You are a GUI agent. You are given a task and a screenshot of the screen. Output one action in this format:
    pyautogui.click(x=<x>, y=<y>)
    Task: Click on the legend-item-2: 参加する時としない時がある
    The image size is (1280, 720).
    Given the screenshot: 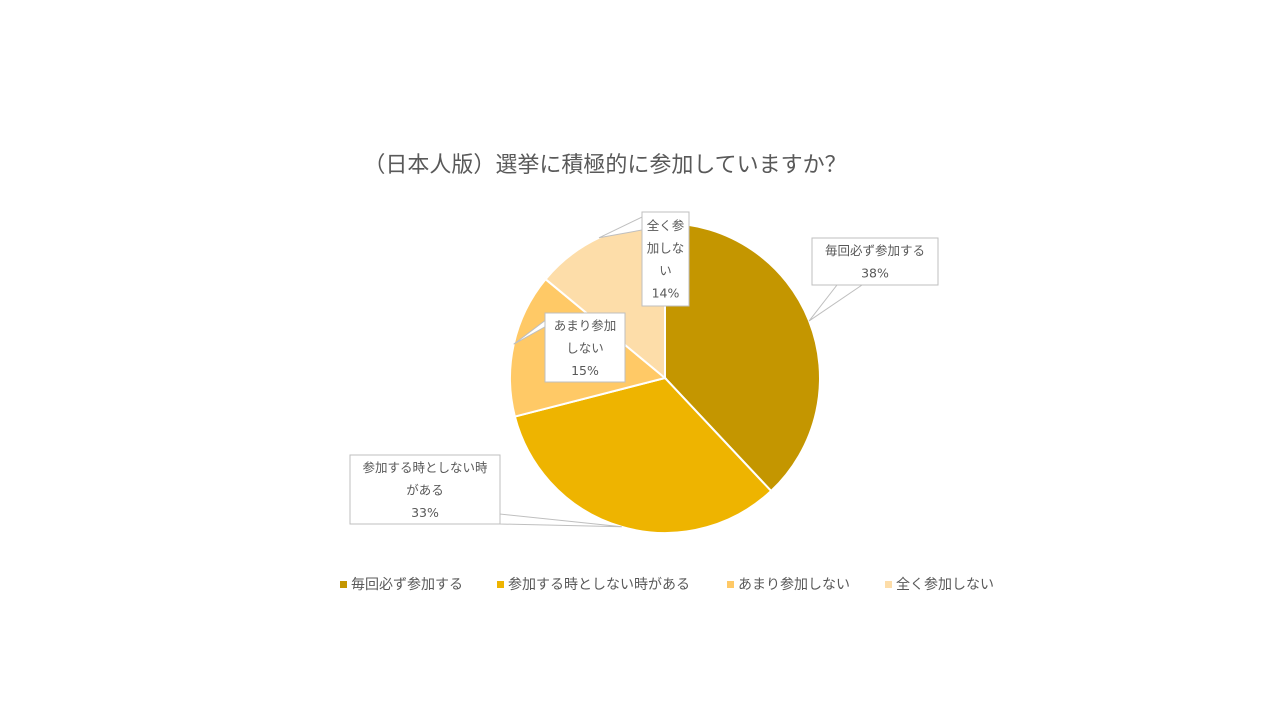 What is the action you would take?
    pyautogui.click(x=593, y=584)
    